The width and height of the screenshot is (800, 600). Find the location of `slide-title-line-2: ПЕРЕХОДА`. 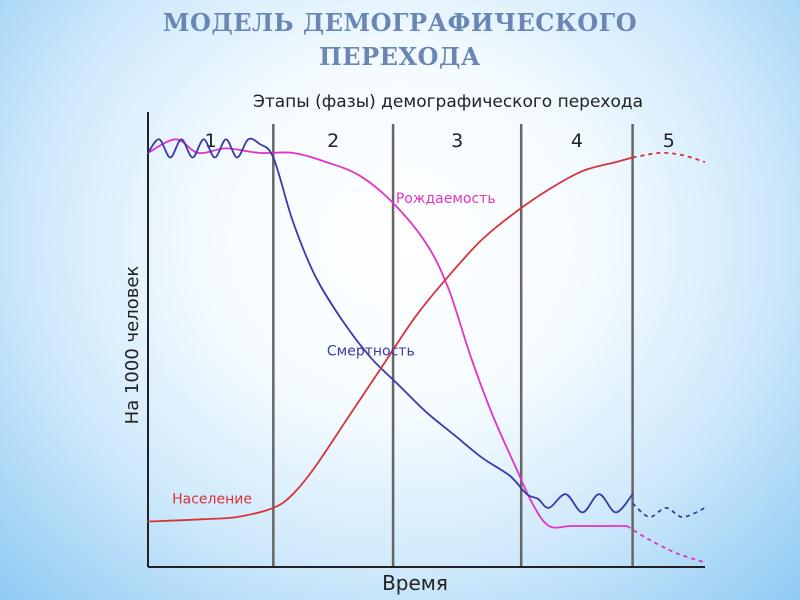

slide-title-line-2: ПЕРЕХОДА is located at coordinates (400, 56).